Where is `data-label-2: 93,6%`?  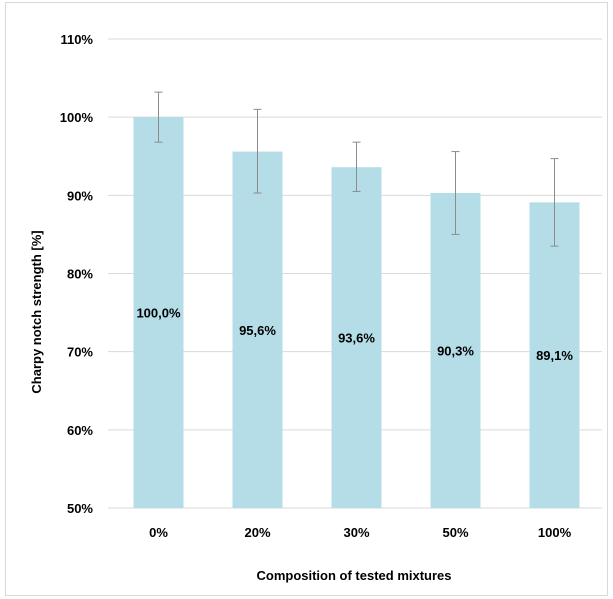 data-label-2: 93,6% is located at coordinates (356, 338).